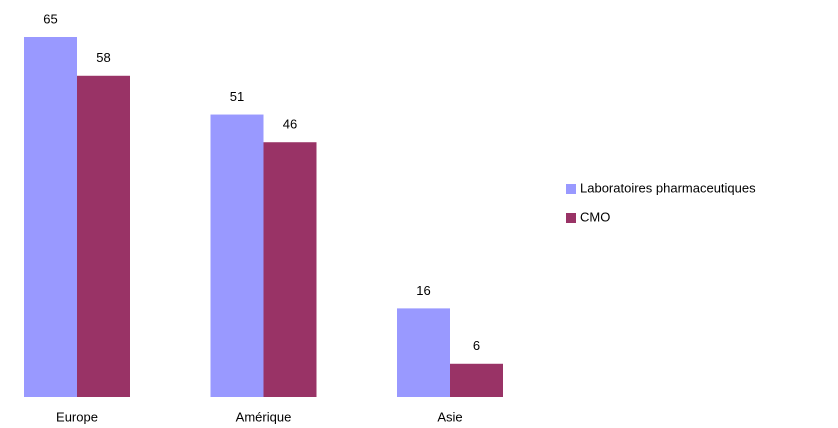  What do you see at coordinates (237, 96) in the screenshot?
I see `value-label: 51` at bounding box center [237, 96].